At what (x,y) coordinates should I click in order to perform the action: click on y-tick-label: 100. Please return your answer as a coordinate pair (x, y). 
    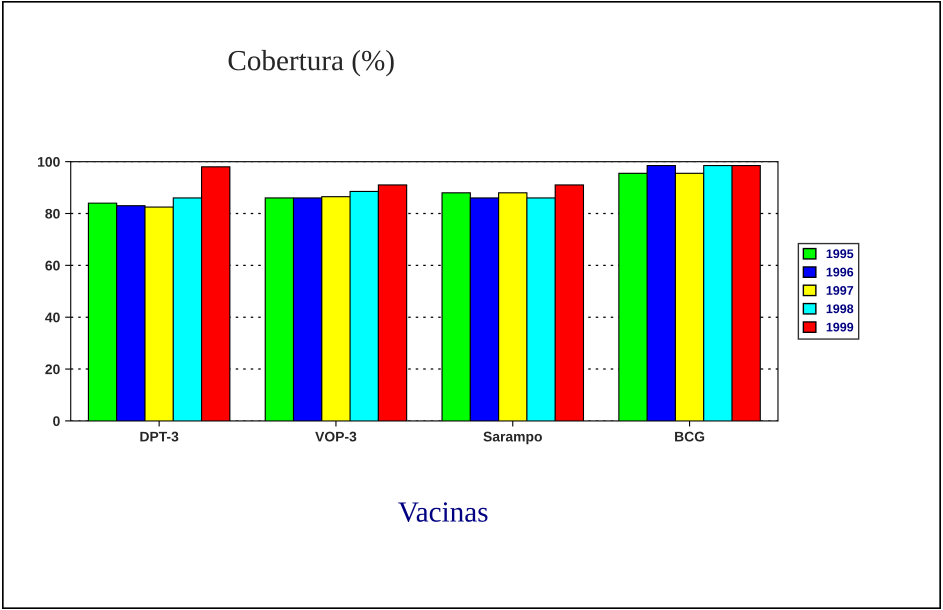
    Looking at the image, I should click on (49, 161).